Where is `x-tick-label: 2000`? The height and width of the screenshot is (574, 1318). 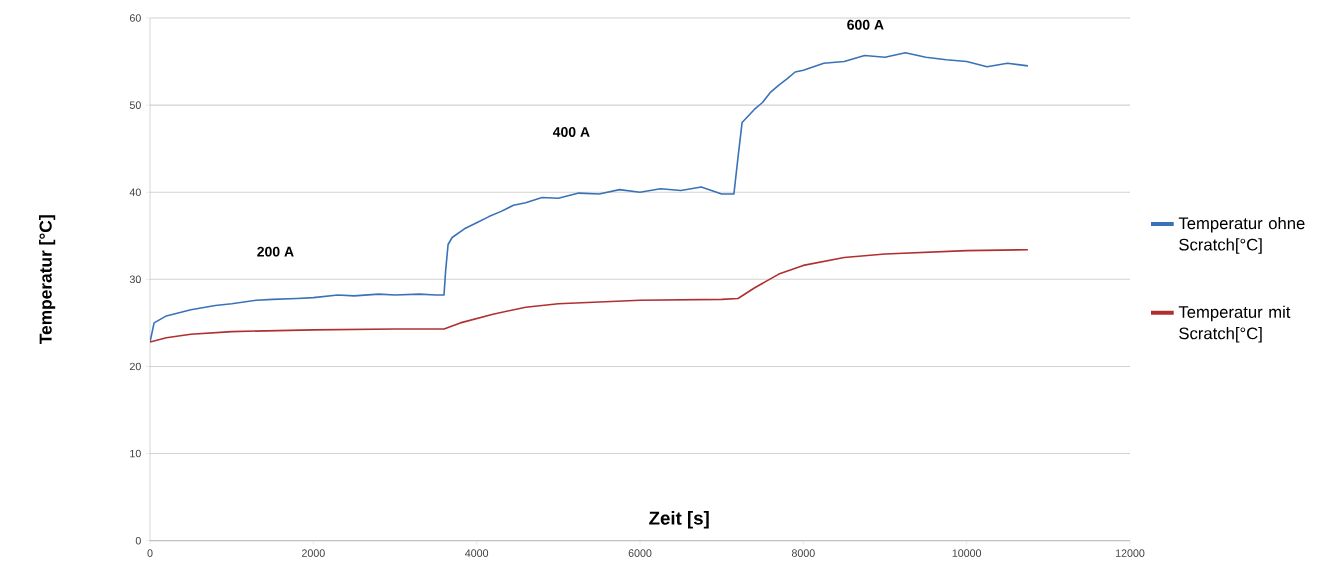 x-tick-label: 2000 is located at coordinates (313, 553).